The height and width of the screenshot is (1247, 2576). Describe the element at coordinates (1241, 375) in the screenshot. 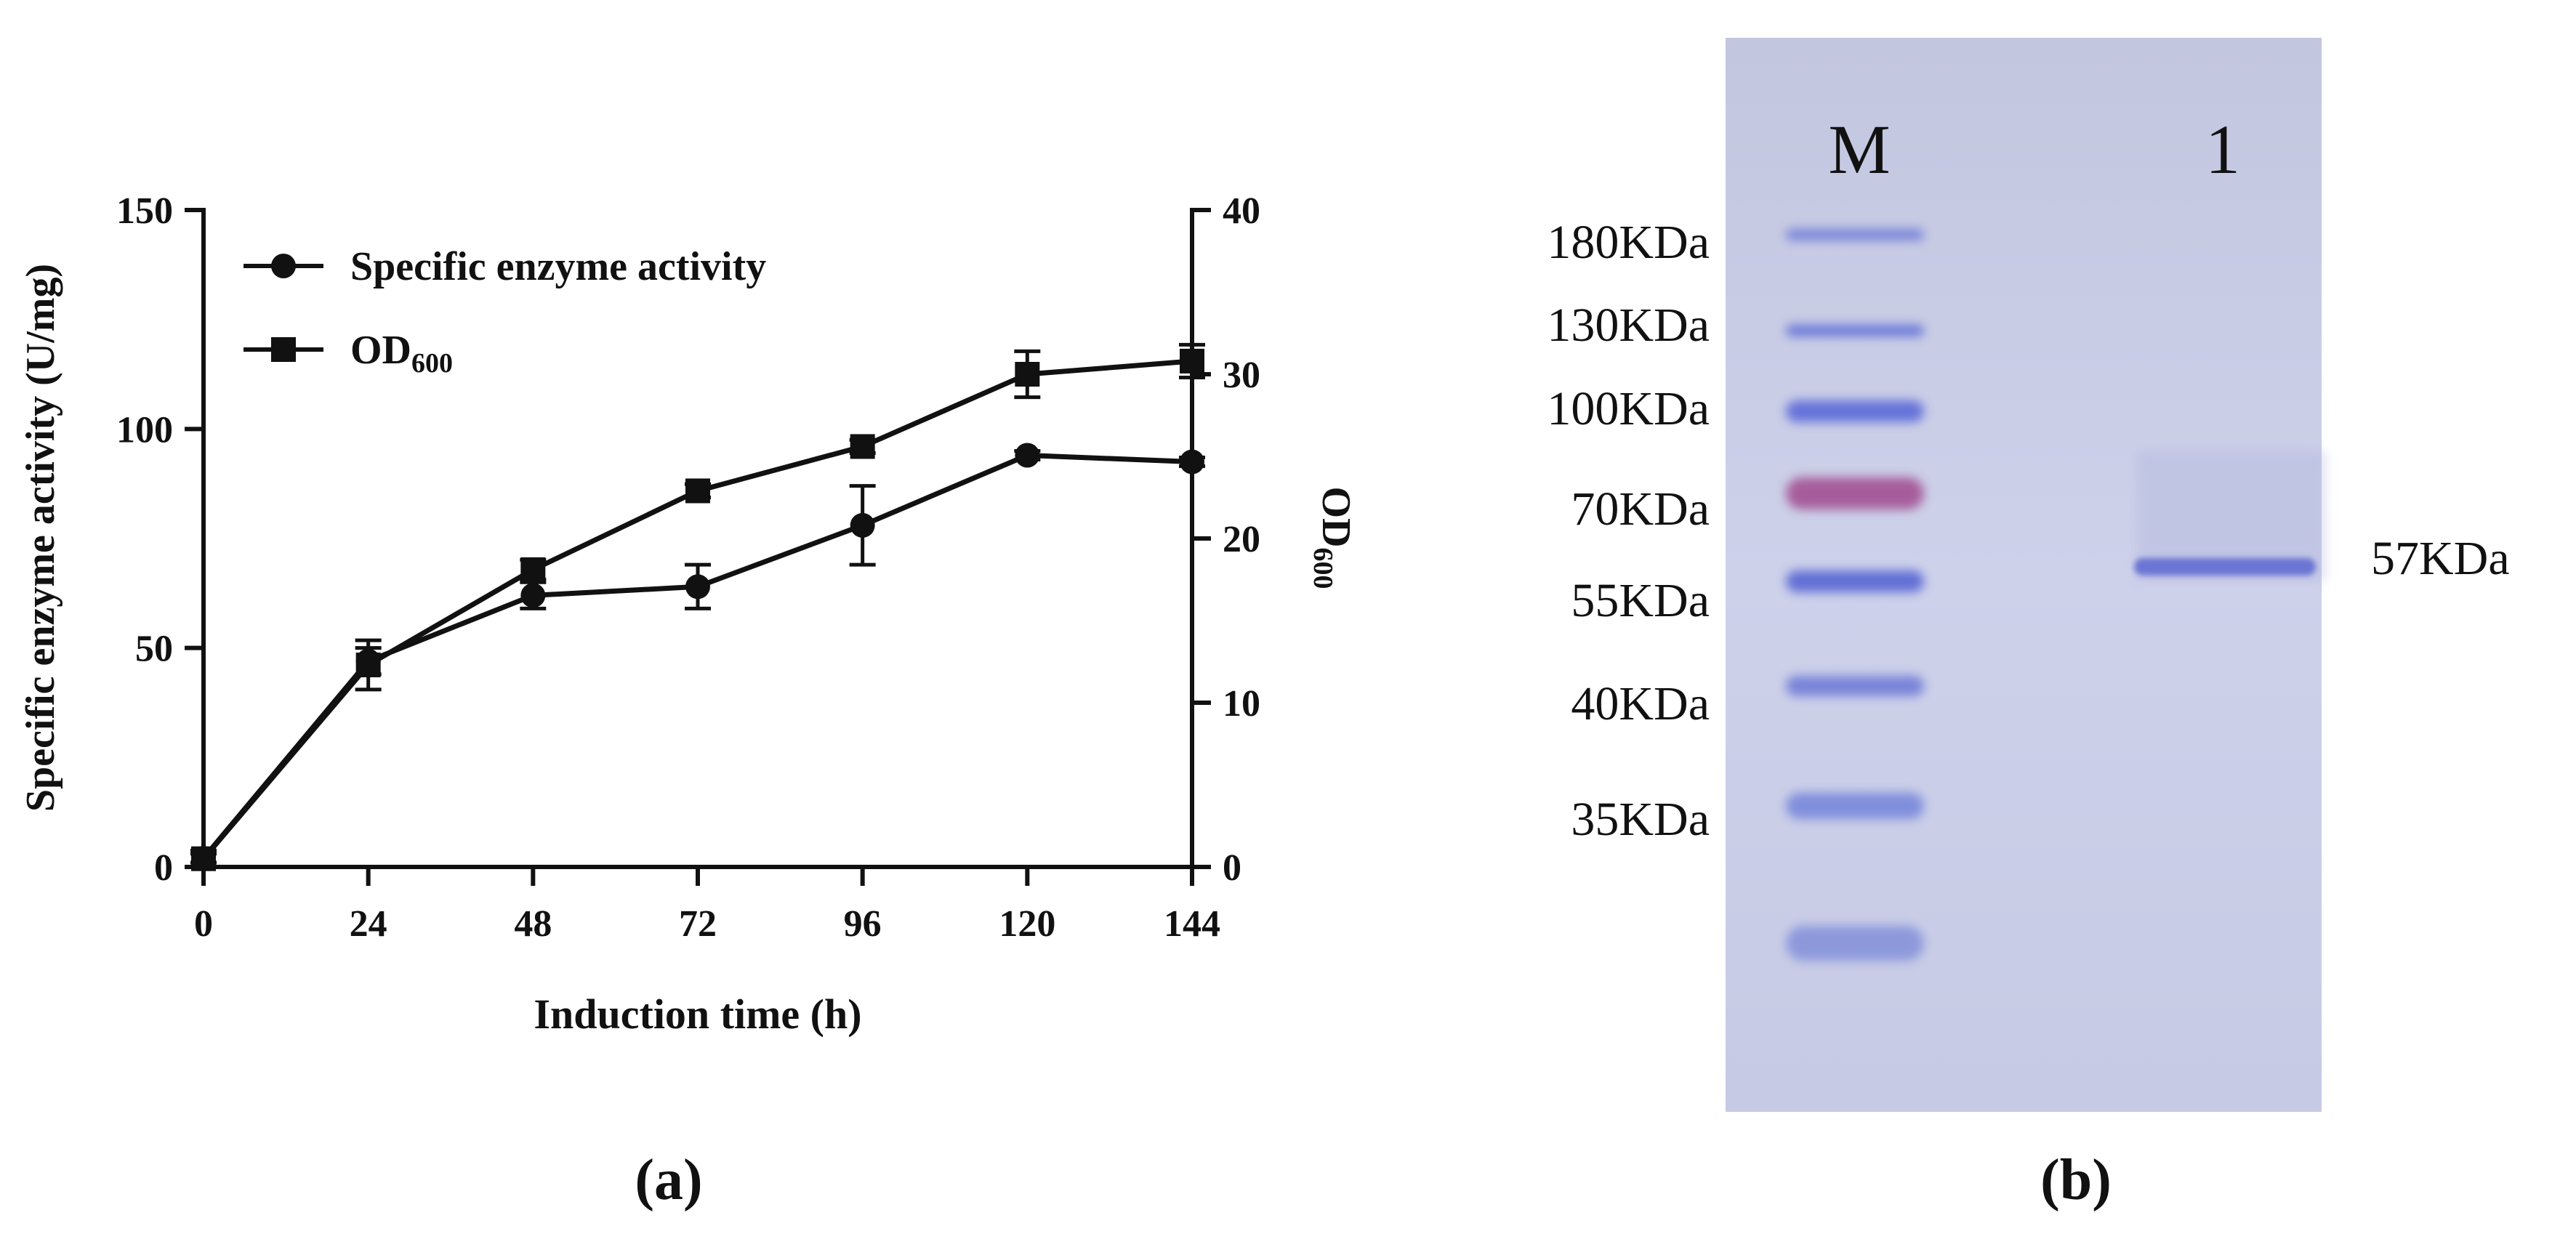

I see `y2-tick-label: 30` at that location.